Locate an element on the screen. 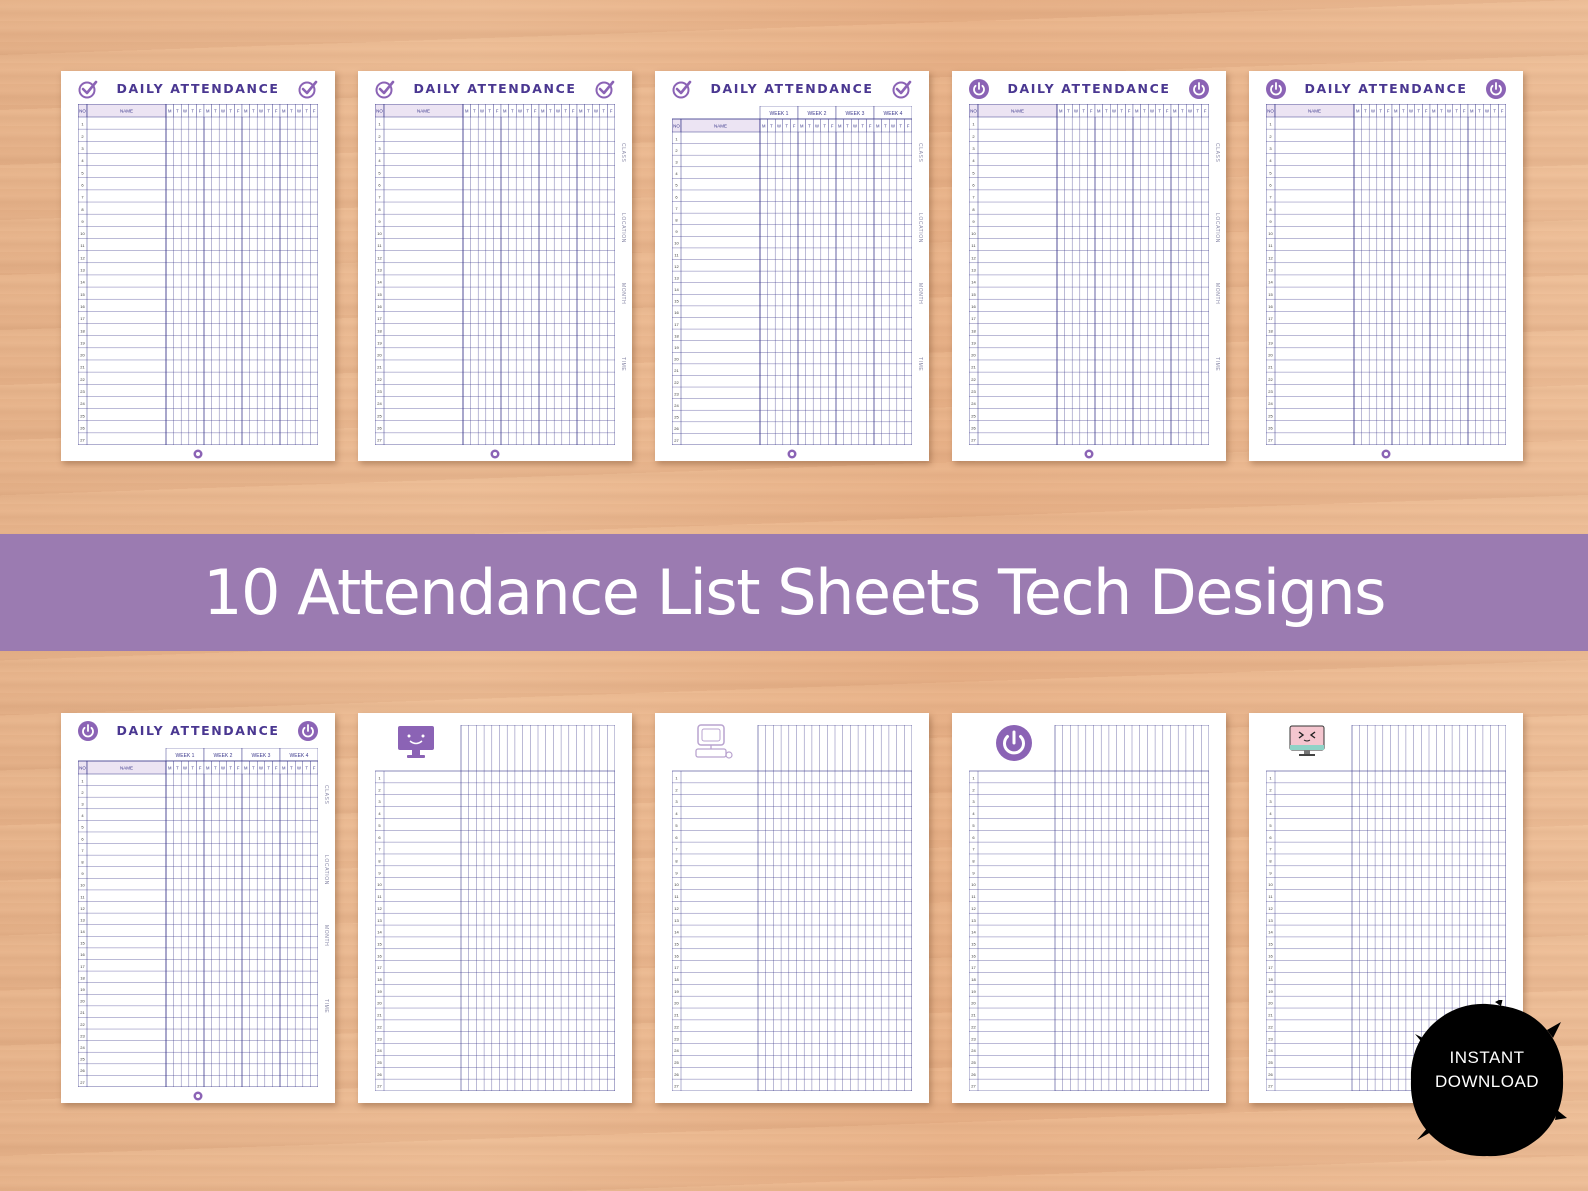 Image resolution: width=1588 pixels, height=1191 pixels. row-number: 13 is located at coordinates (676, 277).